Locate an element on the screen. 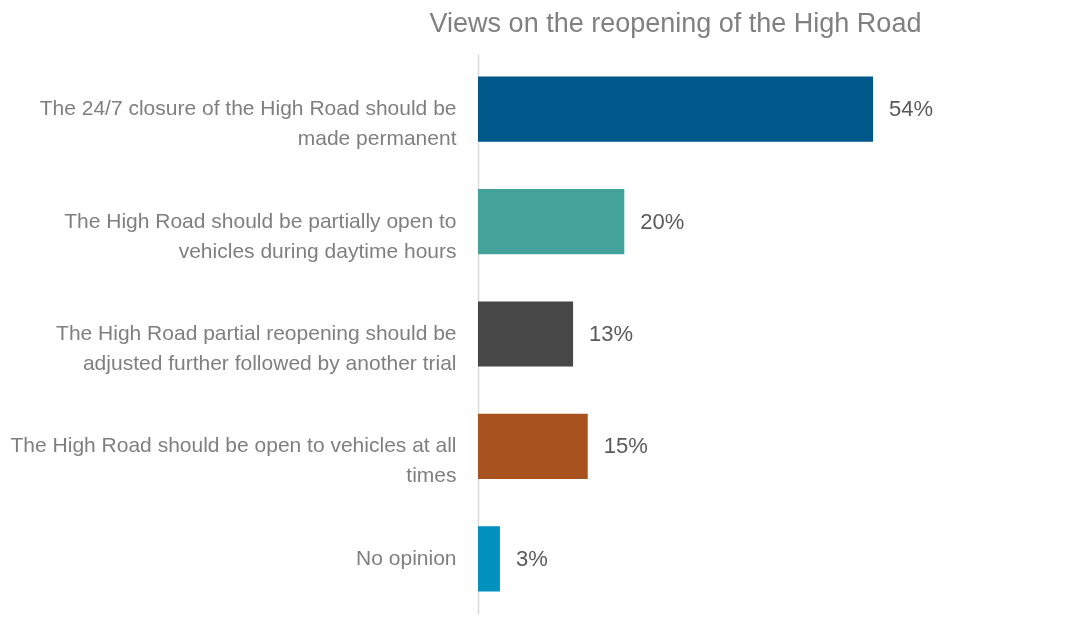 The width and height of the screenshot is (1068, 628). y-tick-label: The High Road should be open to vehicles at all times is located at coordinates (233, 460).